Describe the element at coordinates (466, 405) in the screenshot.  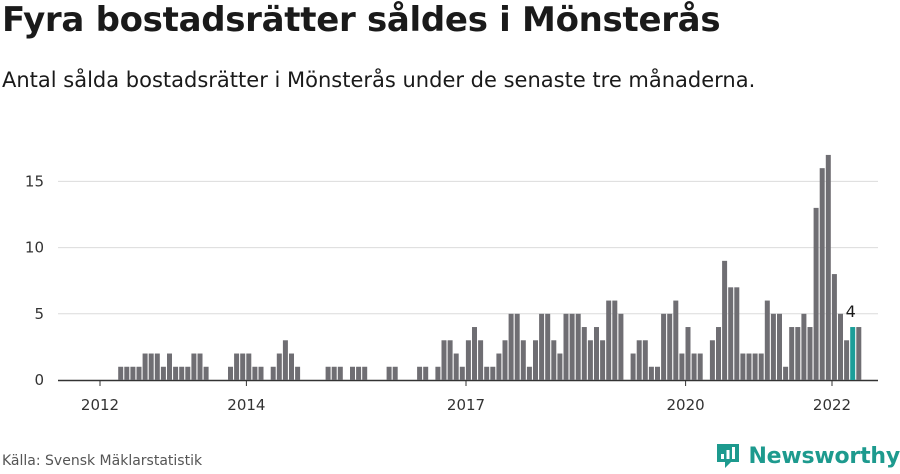
I see `x-tick-label: 2017` at that location.